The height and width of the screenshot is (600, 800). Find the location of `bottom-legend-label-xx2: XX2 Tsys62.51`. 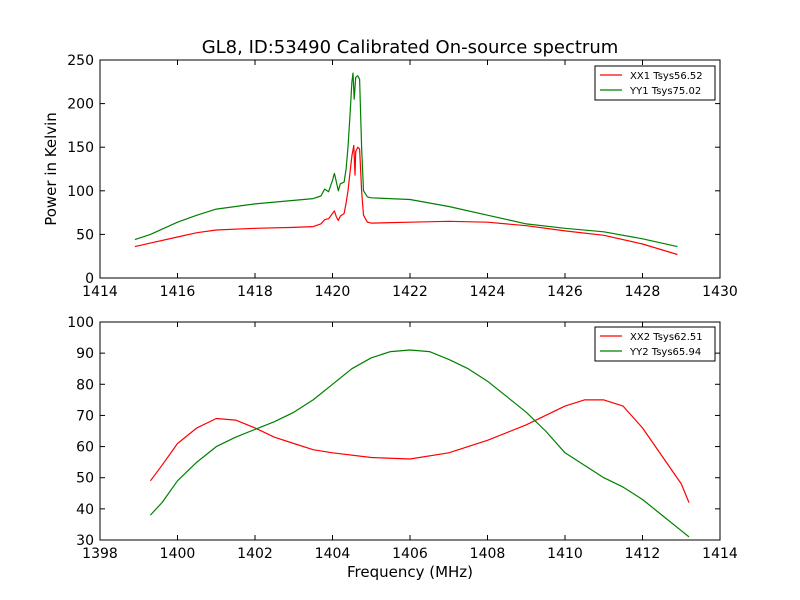

bottom-legend-label-xx2: XX2 Tsys62.51 is located at coordinates (666, 337).